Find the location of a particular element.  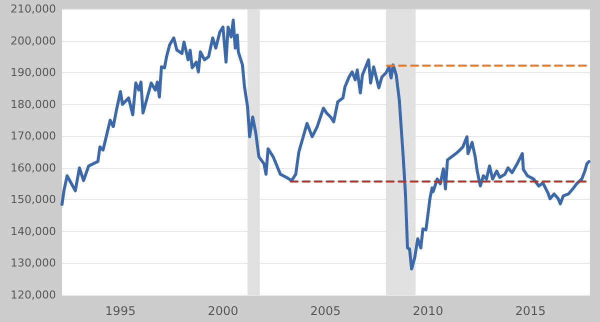

y-tick-label: 130,000 is located at coordinates (33, 263).